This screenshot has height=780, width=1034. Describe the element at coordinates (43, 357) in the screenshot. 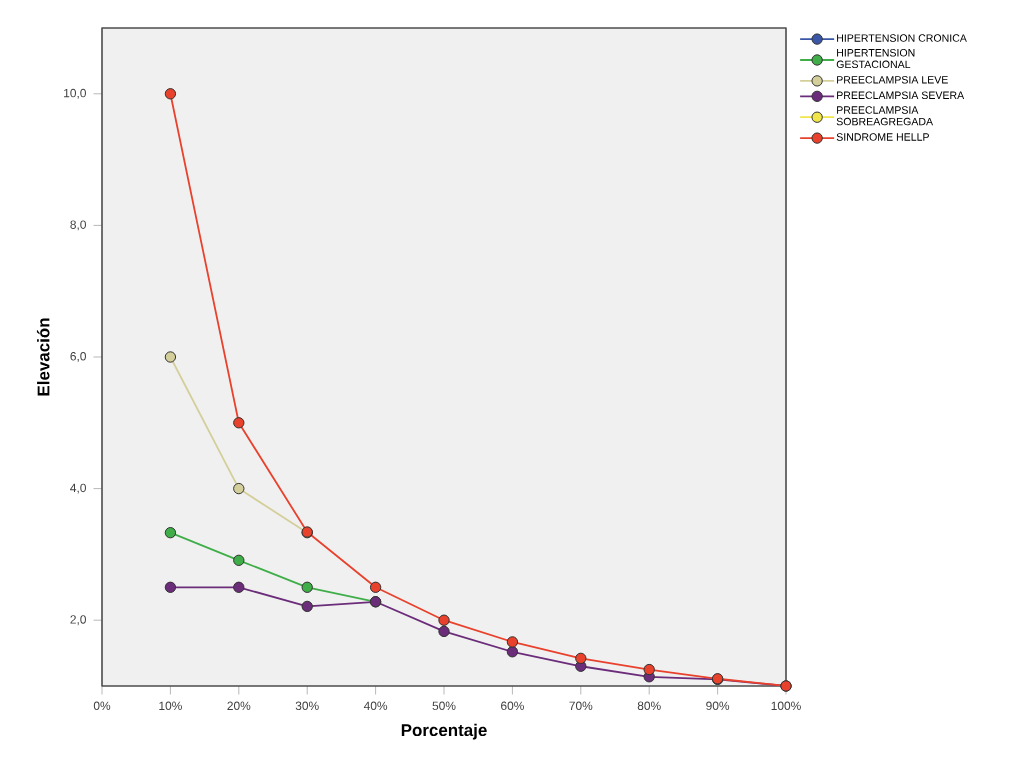

I see `y-axis-title: Elevación` at that location.